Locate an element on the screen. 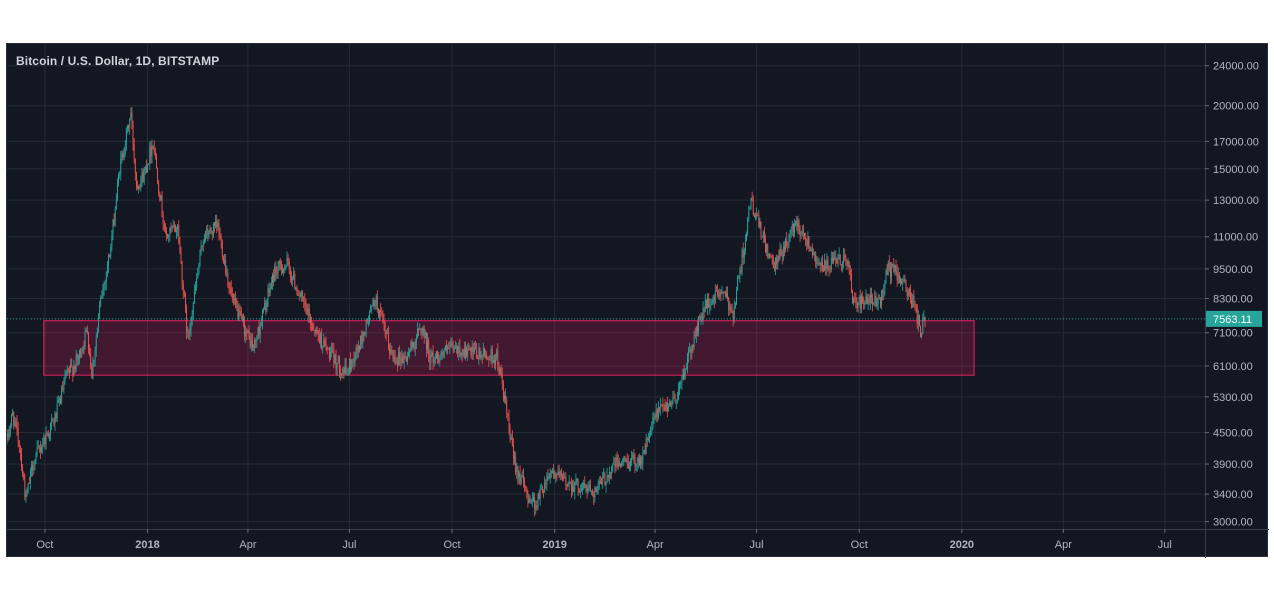  x-tick-label: Jul is located at coordinates (757, 545).